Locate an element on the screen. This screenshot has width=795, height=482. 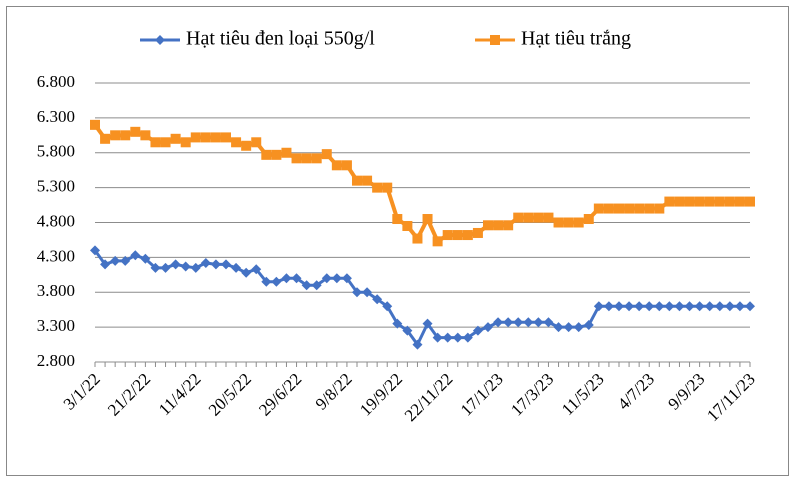
y-tick-label: 2.800 is located at coordinates (56, 360).